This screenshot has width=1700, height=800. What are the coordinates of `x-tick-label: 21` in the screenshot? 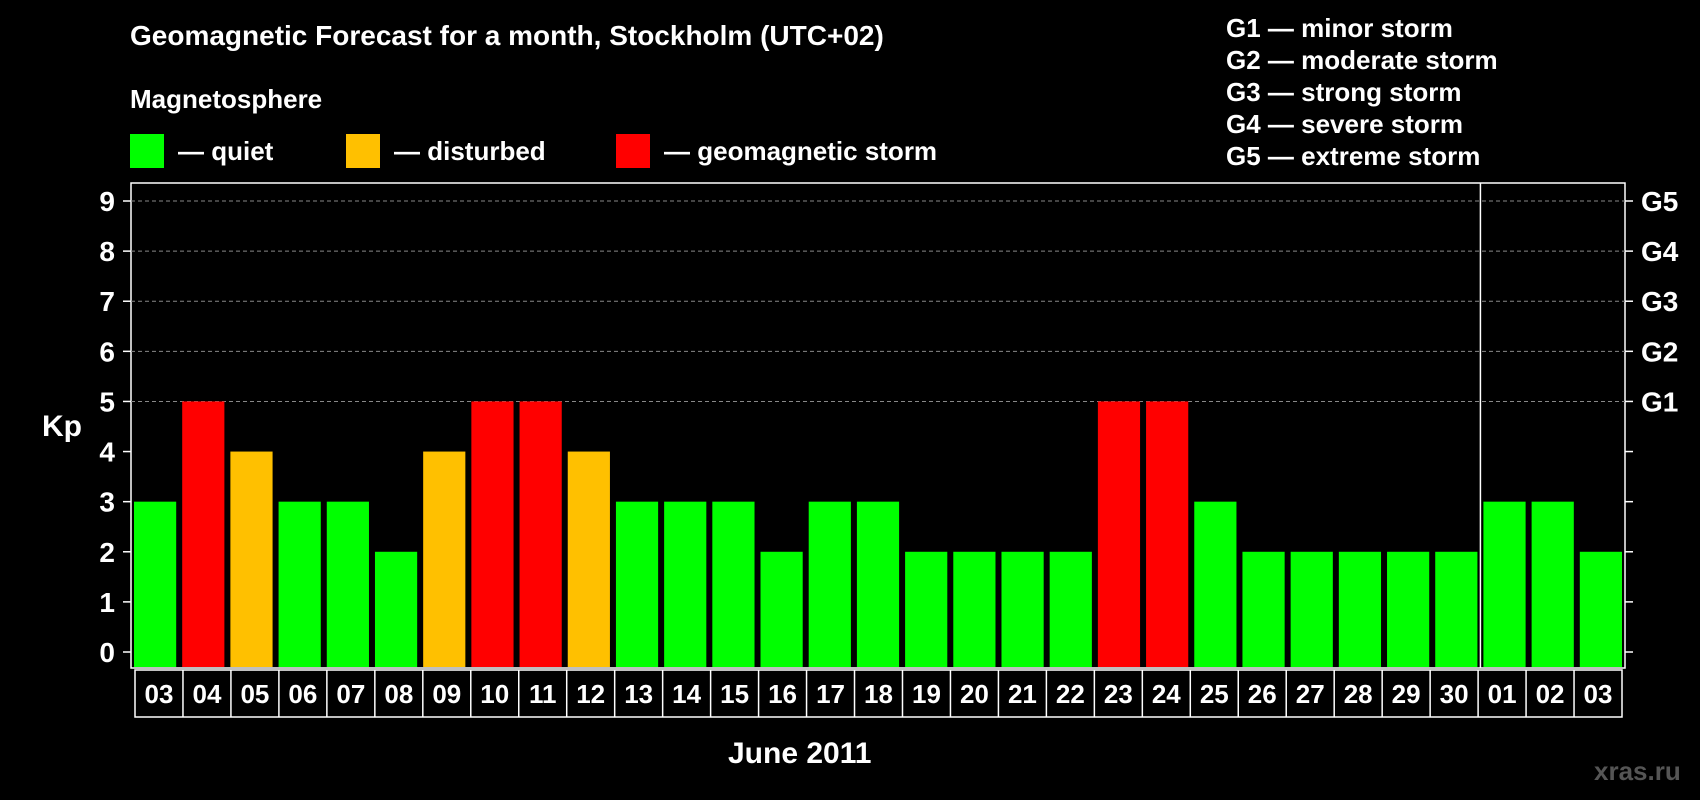 It's located at (1022, 694).